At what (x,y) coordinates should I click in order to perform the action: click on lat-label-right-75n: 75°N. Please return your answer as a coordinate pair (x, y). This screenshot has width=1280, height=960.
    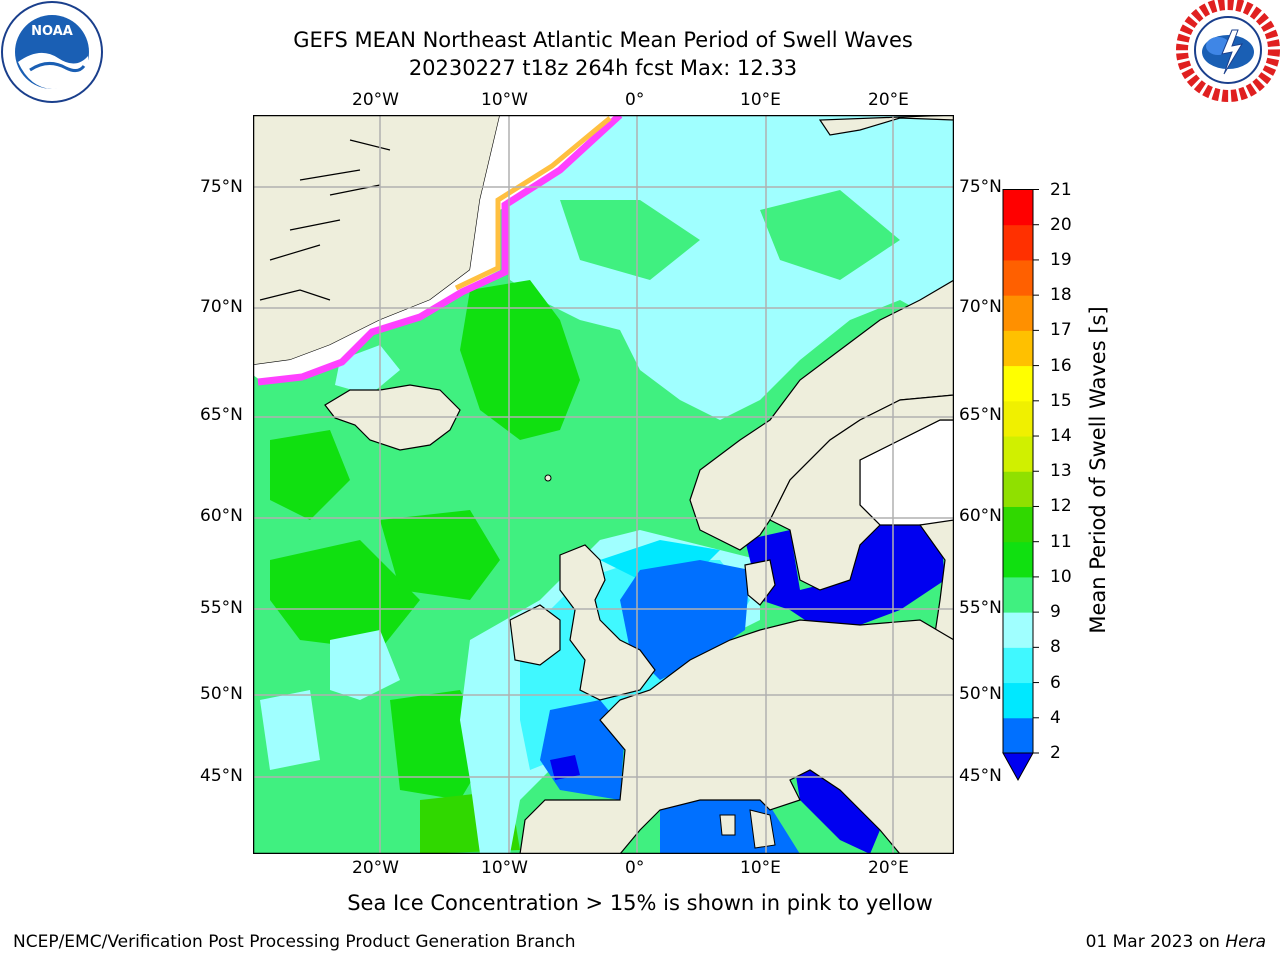
    Looking at the image, I should click on (980, 187).